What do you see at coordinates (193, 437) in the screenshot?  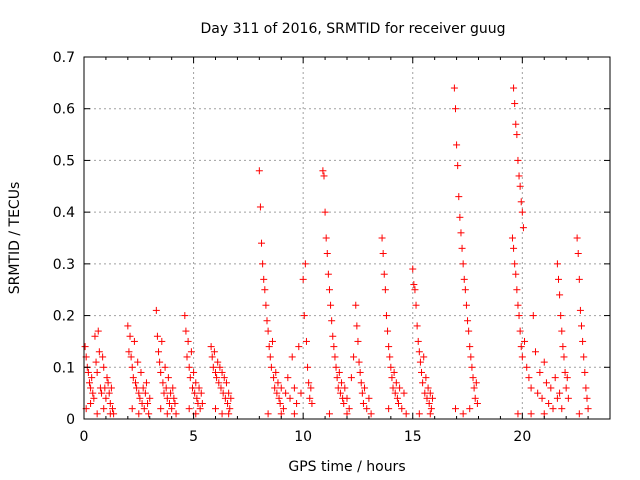 I see `x-tick-label: 5` at bounding box center [193, 437].